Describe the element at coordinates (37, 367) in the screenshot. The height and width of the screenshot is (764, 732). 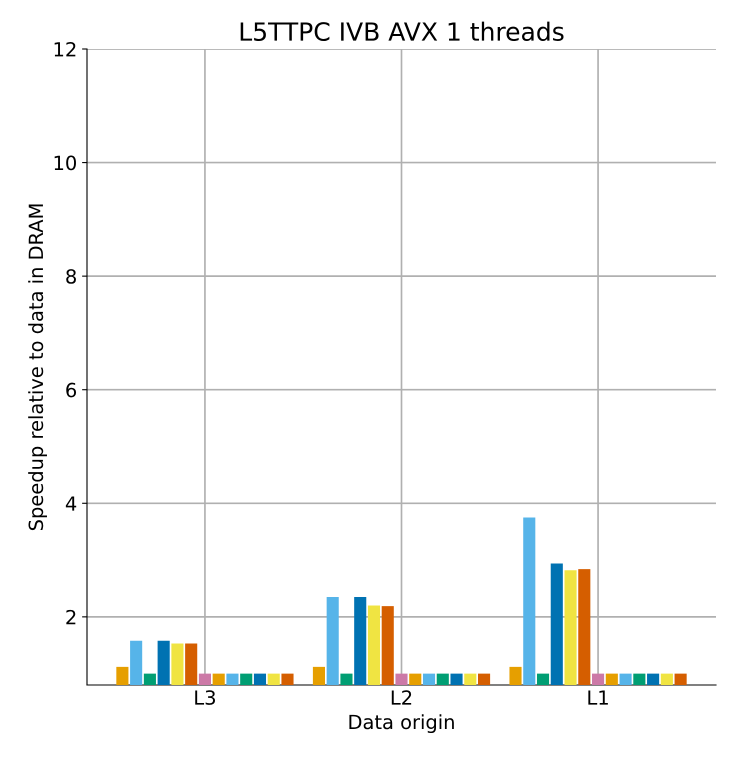
I see `y-axis-title: Speedup relative to data in DRAM` at that location.